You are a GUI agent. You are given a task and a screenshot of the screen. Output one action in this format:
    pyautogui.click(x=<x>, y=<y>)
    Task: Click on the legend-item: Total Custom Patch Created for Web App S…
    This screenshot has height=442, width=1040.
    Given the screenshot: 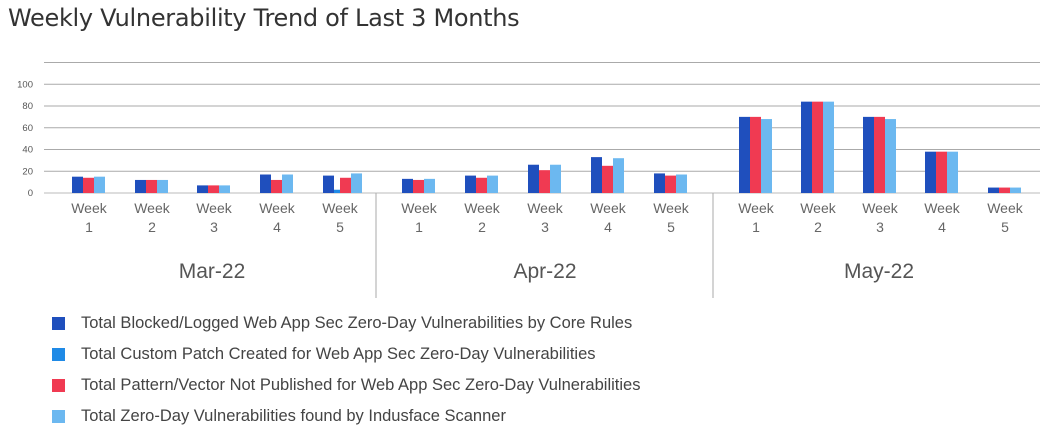 What is the action you would take?
    pyautogui.click(x=346, y=354)
    